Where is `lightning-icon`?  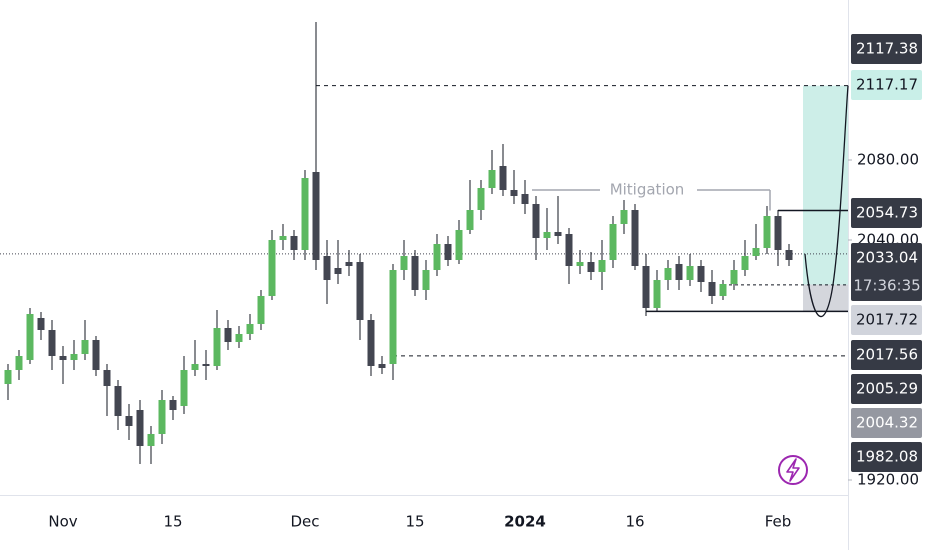
lightning-icon is located at coordinates (793, 470).